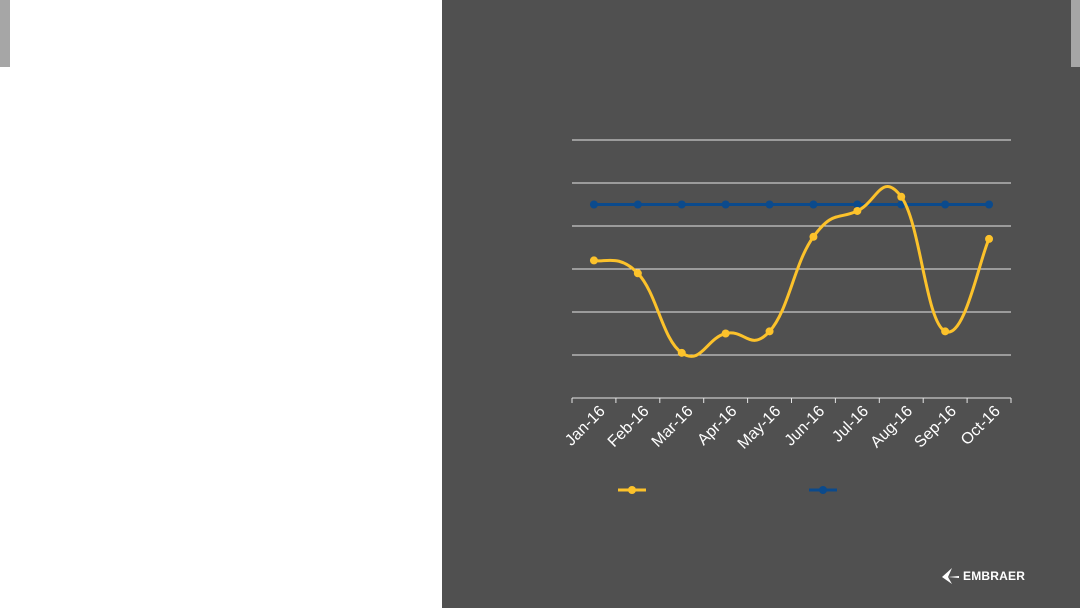 The width and height of the screenshot is (1080, 608). What do you see at coordinates (892, 427) in the screenshot?
I see `x-tick-label: Aug-16` at bounding box center [892, 427].